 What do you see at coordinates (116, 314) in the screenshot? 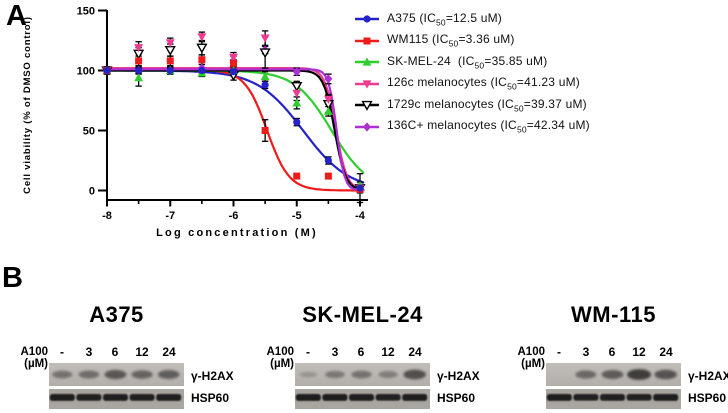
I see `blot-title: A375` at bounding box center [116, 314].